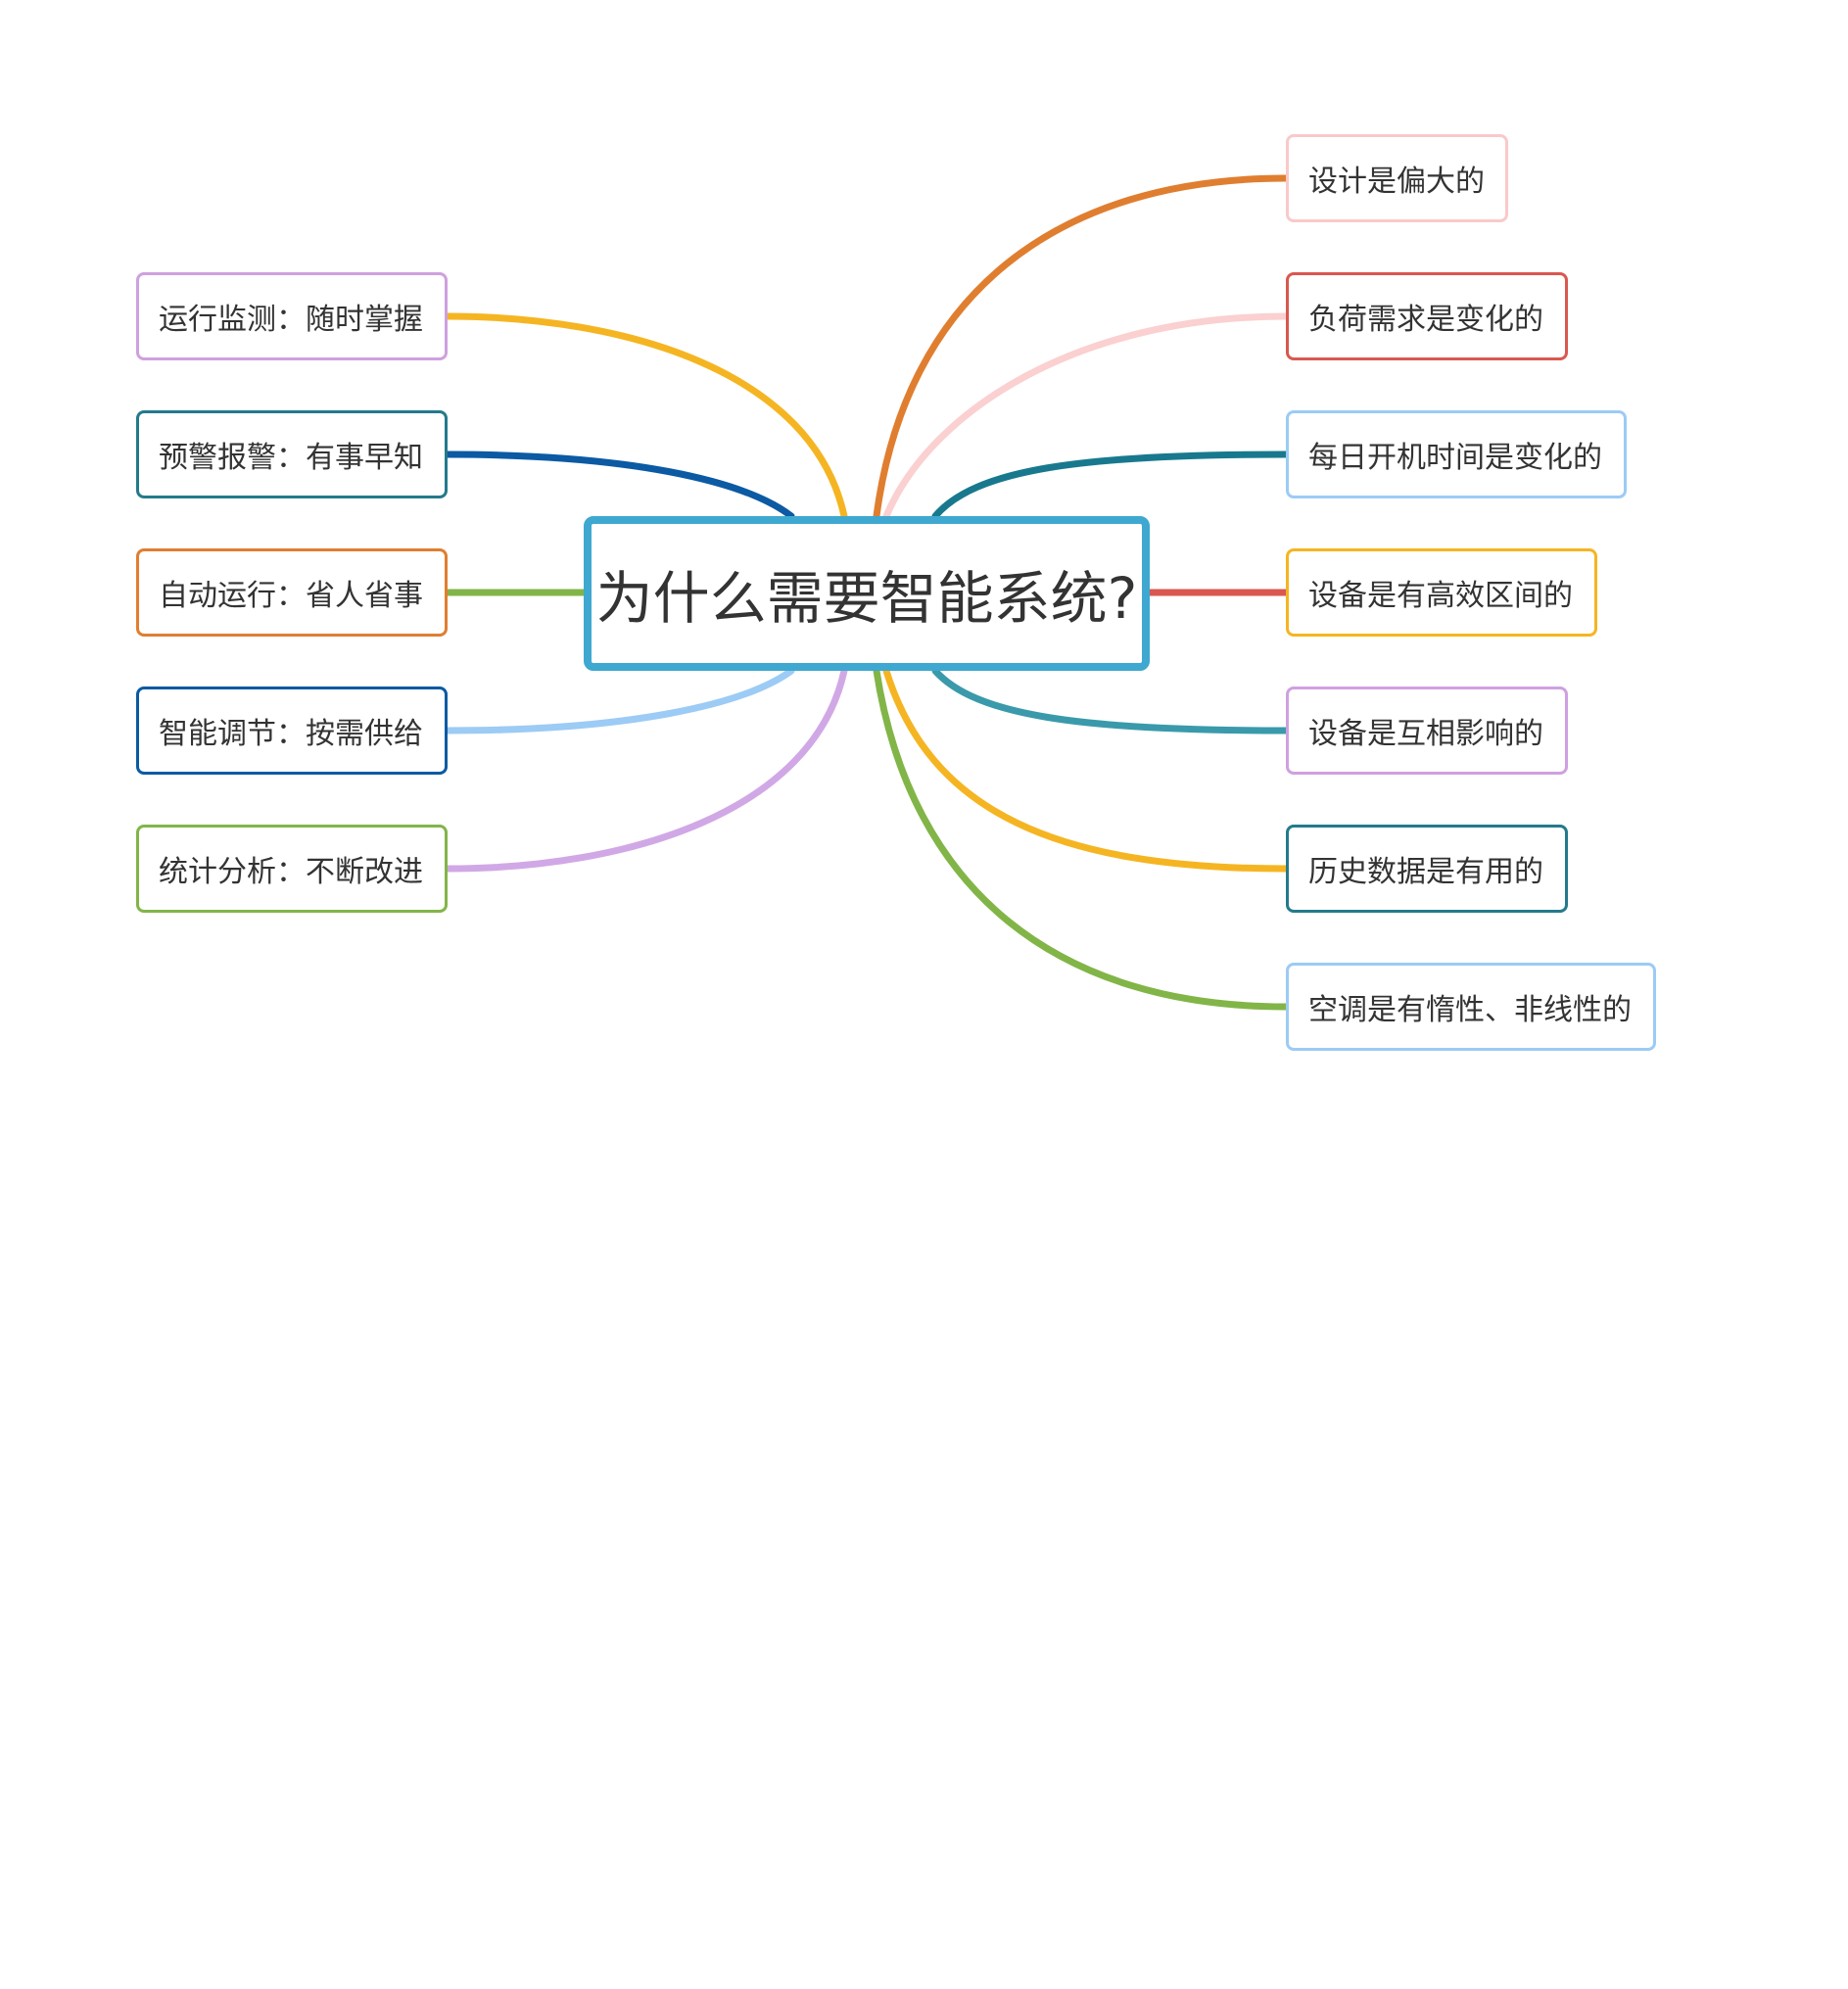  I want to click on right-branch-node-5: 设备是互相影响的, so click(1427, 731).